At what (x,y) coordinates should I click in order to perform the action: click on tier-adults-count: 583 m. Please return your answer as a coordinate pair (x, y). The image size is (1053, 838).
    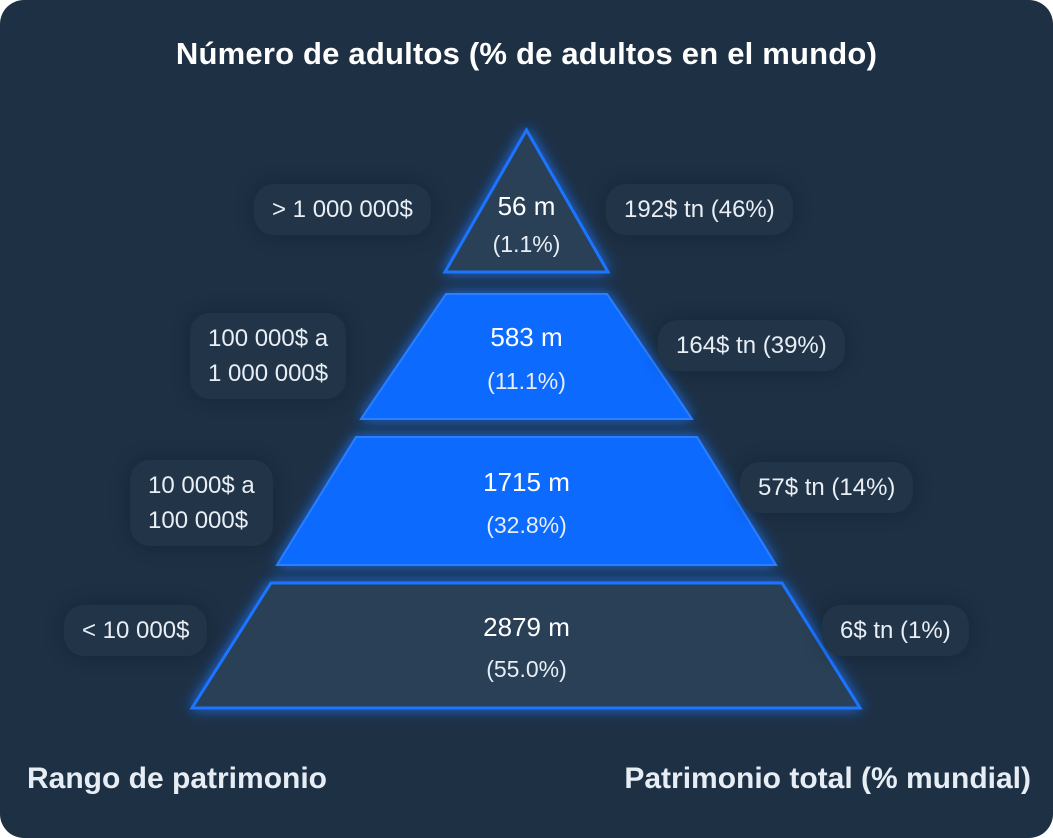
    Looking at the image, I should click on (526, 337).